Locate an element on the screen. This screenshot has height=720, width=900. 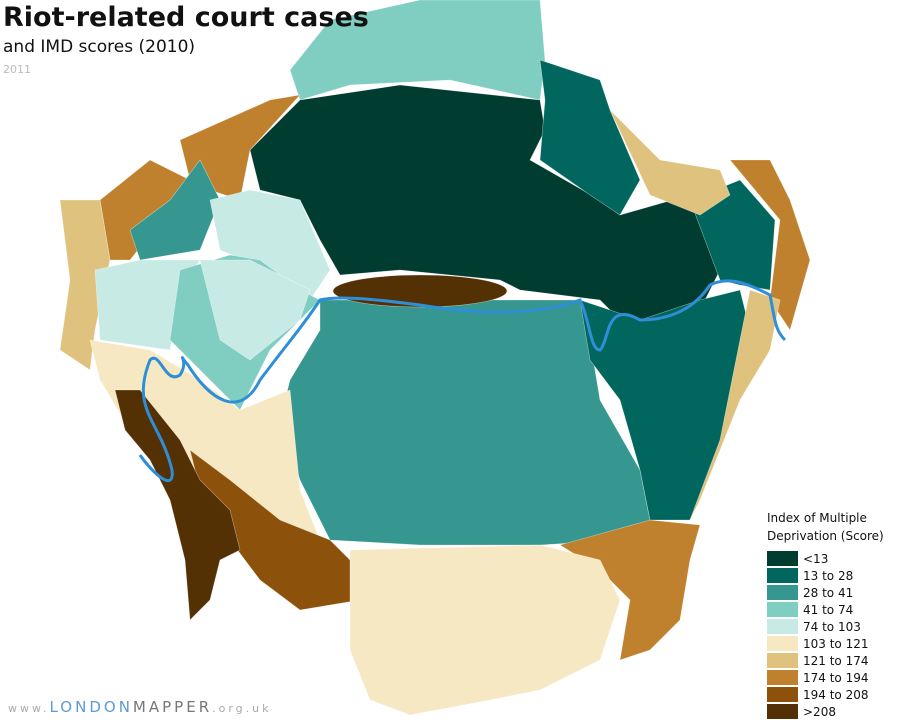
legend-title: Index of Multiple is located at coordinates (817, 518).